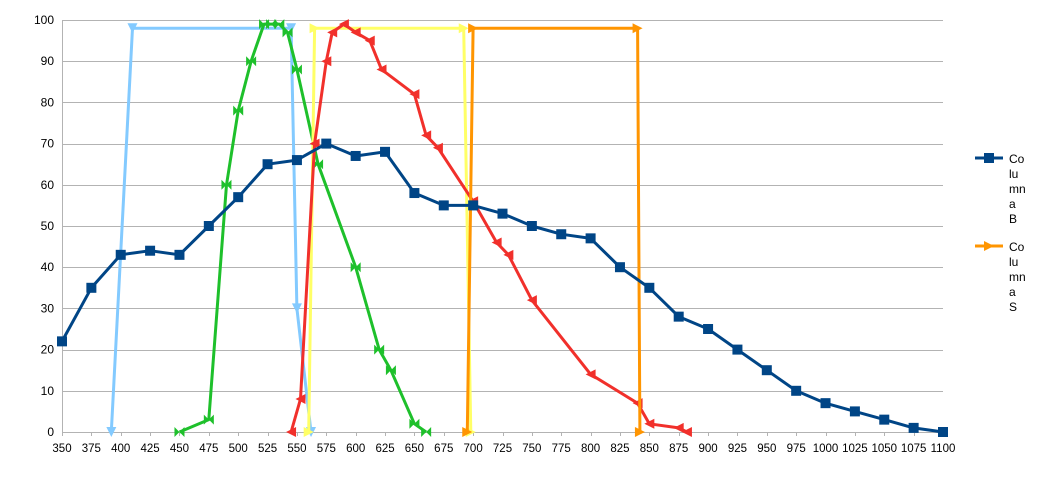 Image resolution: width=1045 pixels, height=480 pixels. I want to click on x-tick-label: 975, so click(796, 449).